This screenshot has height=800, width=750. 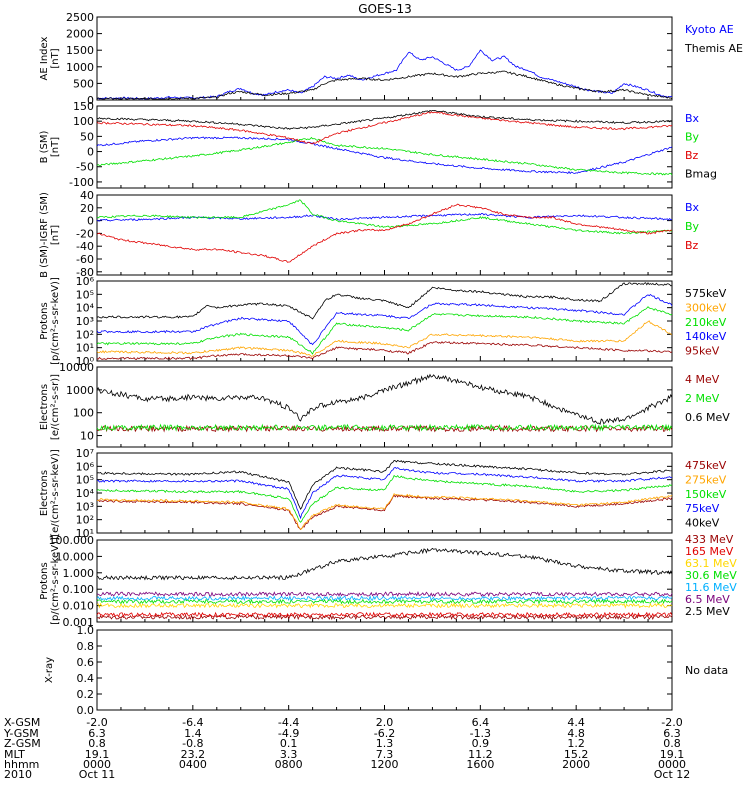 What do you see at coordinates (711, 587) in the screenshot?
I see `legend-entry: 11.6 MeV` at bounding box center [711, 587].